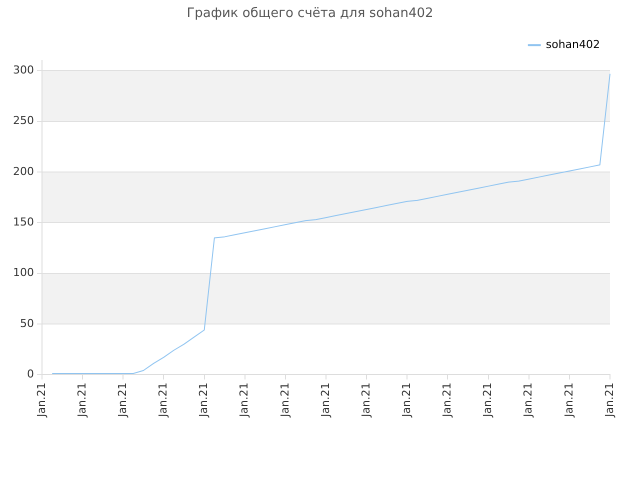 The image size is (640, 480). Describe the element at coordinates (23, 222) in the screenshot. I see `y-tick-label: 150` at that location.